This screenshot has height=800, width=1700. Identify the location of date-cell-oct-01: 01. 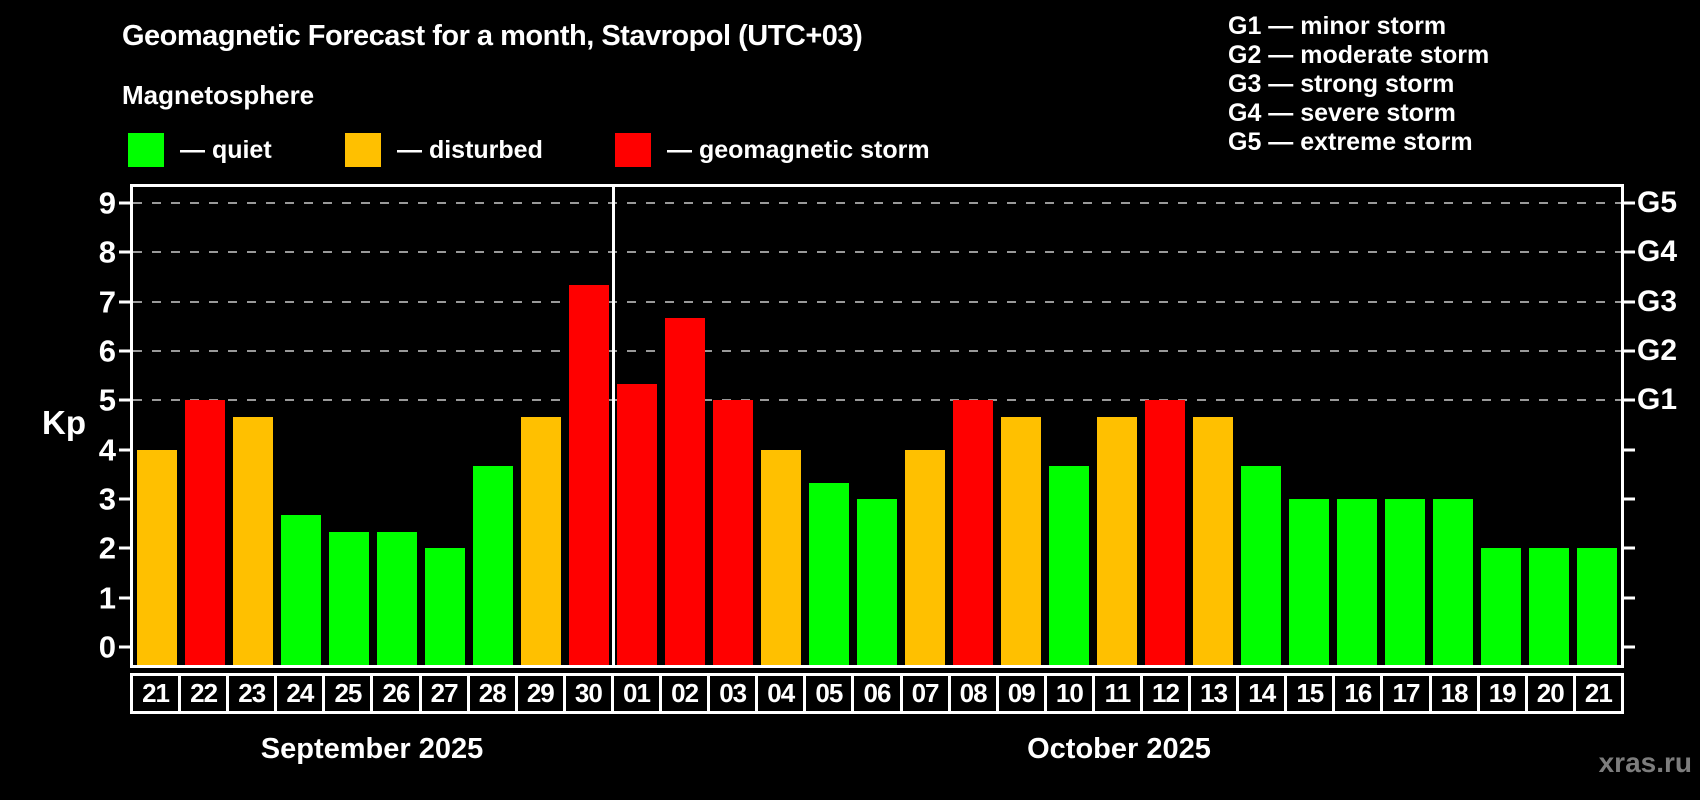
(636, 693).